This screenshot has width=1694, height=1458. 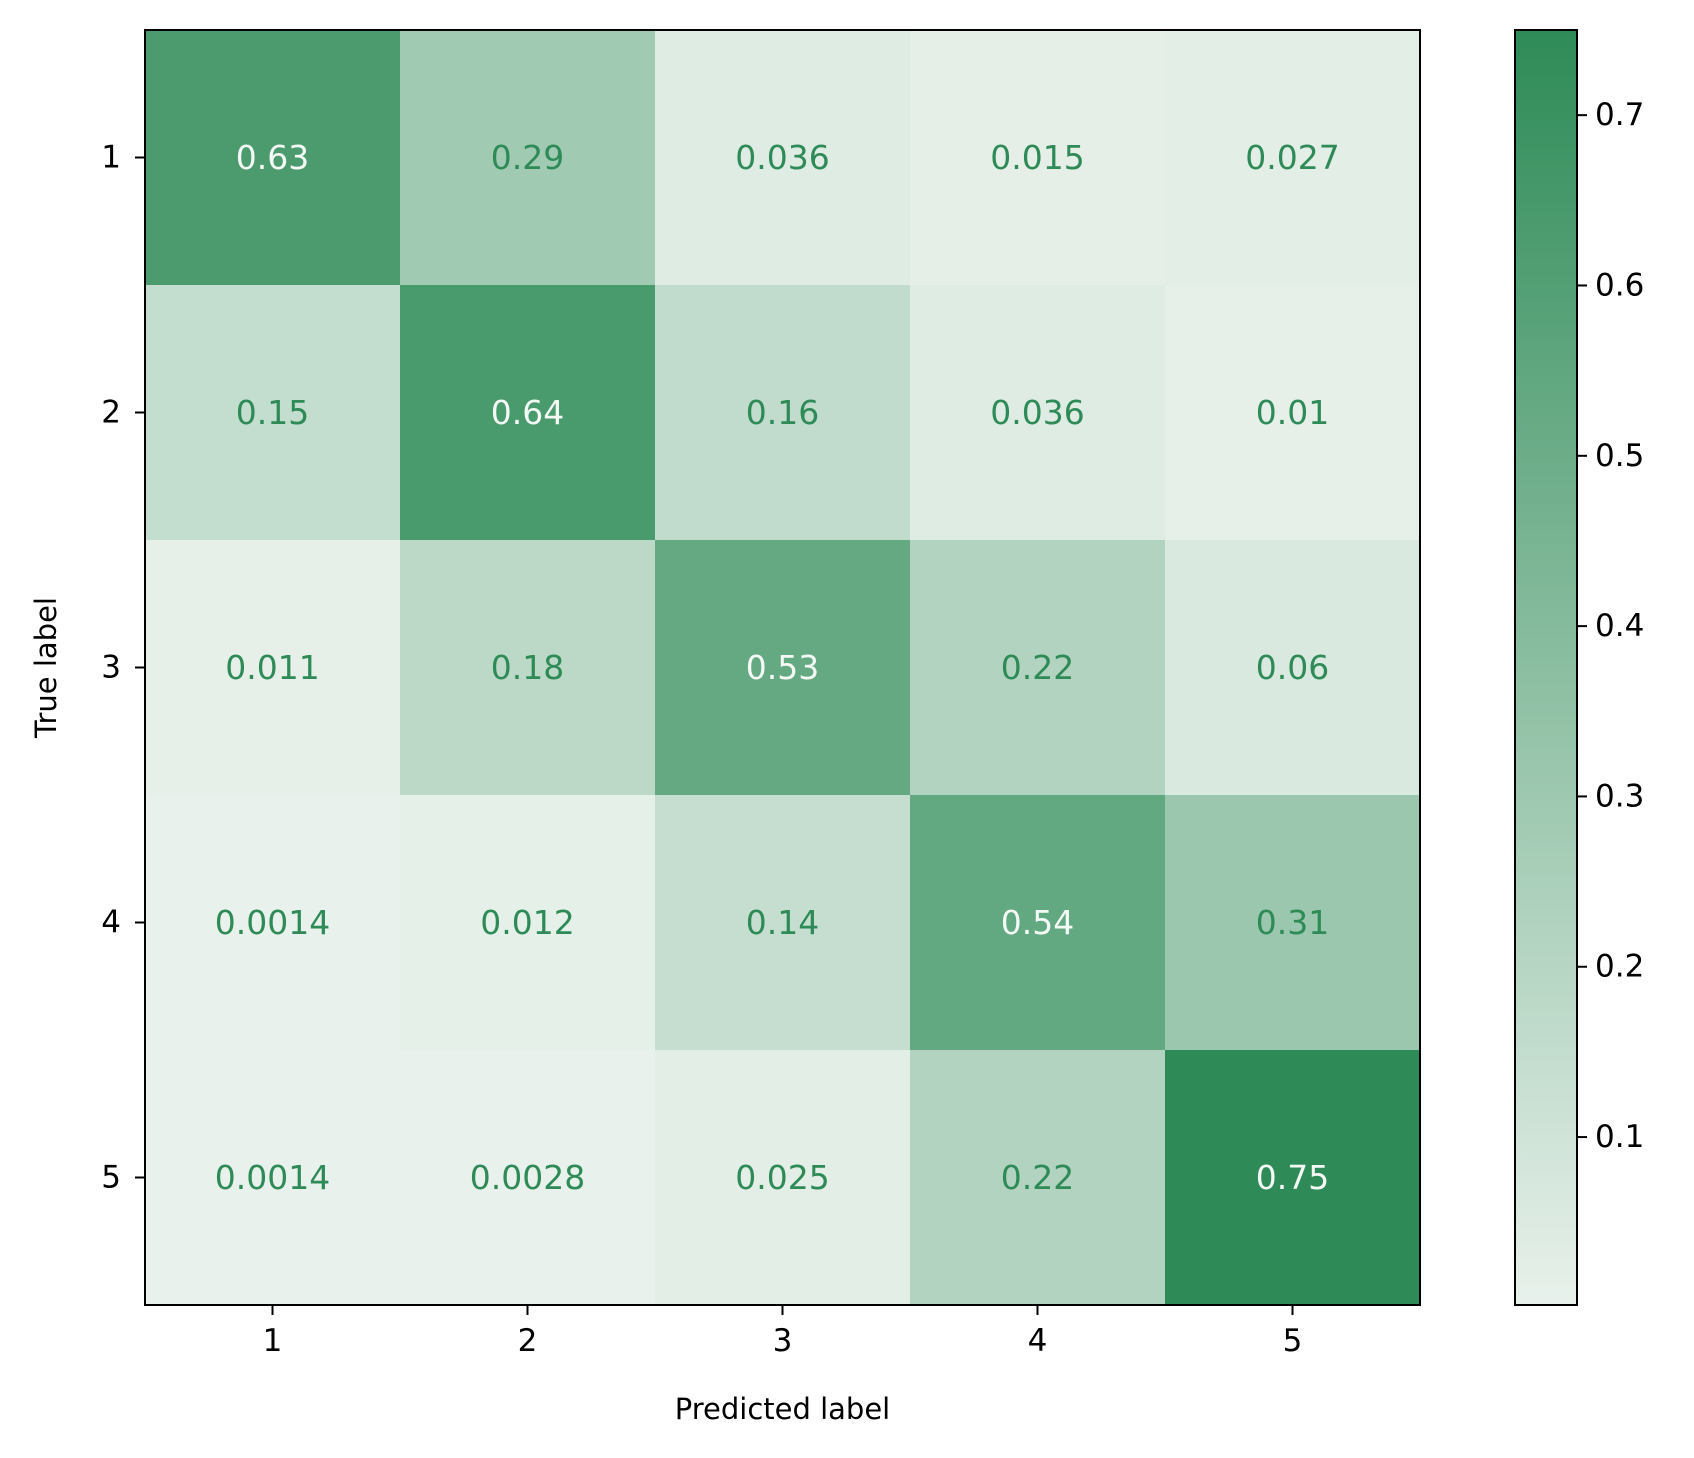 I want to click on cell-value-label: 0.15, so click(x=272, y=412).